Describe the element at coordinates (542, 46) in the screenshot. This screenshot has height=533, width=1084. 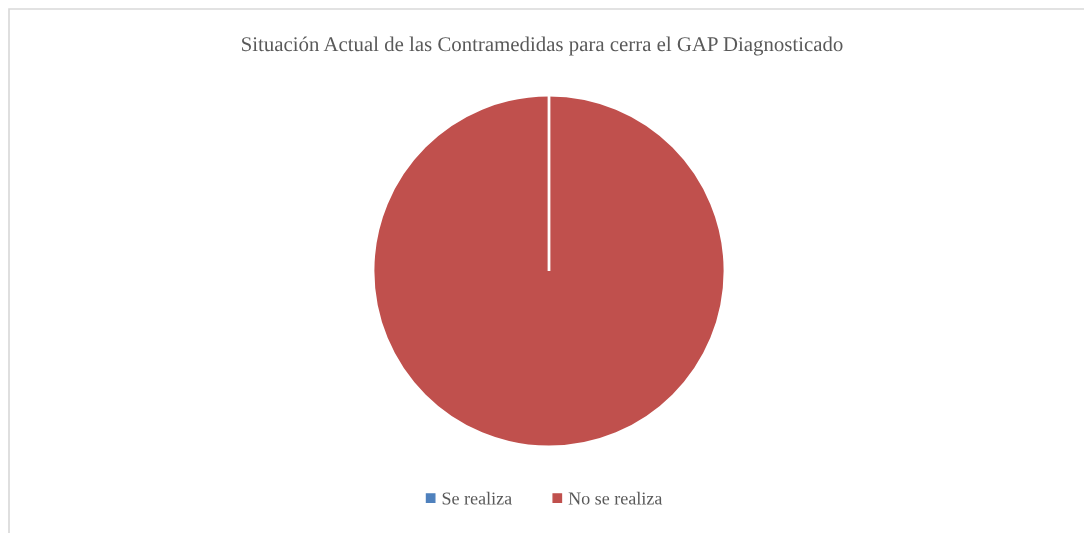
I see `chart-title: Situación Actual de las Contramedidas para cerra el GAP Diagnosticado` at that location.